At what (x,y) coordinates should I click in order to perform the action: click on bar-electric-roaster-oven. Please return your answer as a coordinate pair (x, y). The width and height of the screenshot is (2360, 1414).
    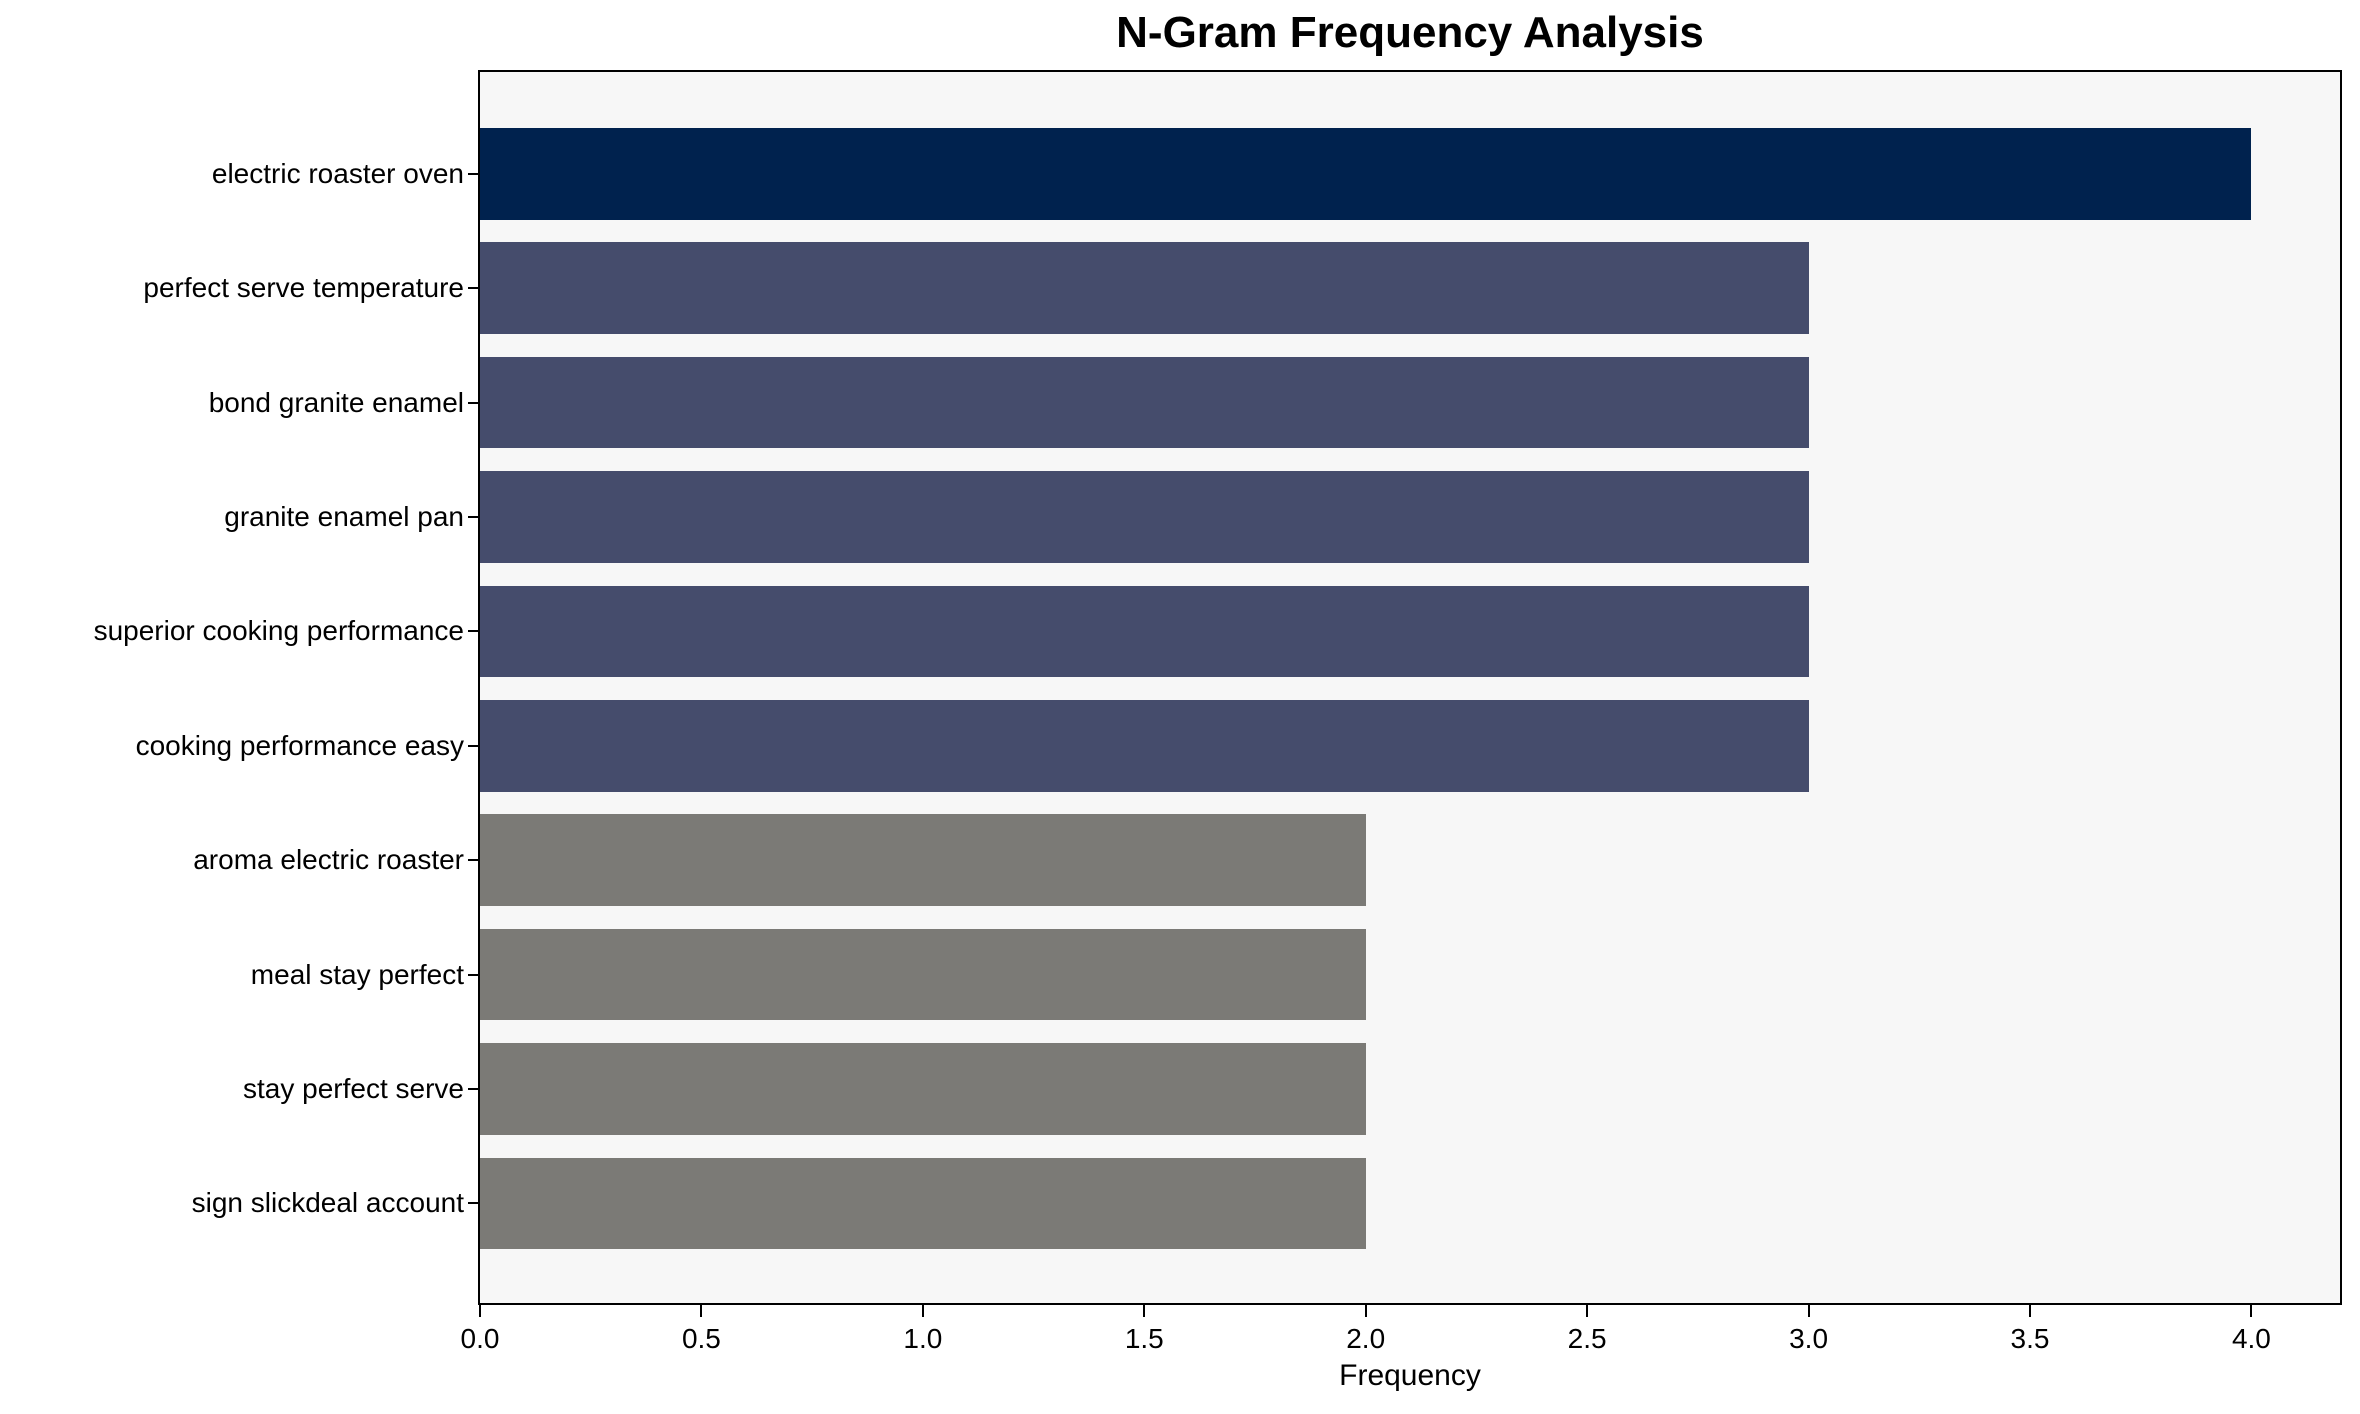
    Looking at the image, I should click on (1366, 174).